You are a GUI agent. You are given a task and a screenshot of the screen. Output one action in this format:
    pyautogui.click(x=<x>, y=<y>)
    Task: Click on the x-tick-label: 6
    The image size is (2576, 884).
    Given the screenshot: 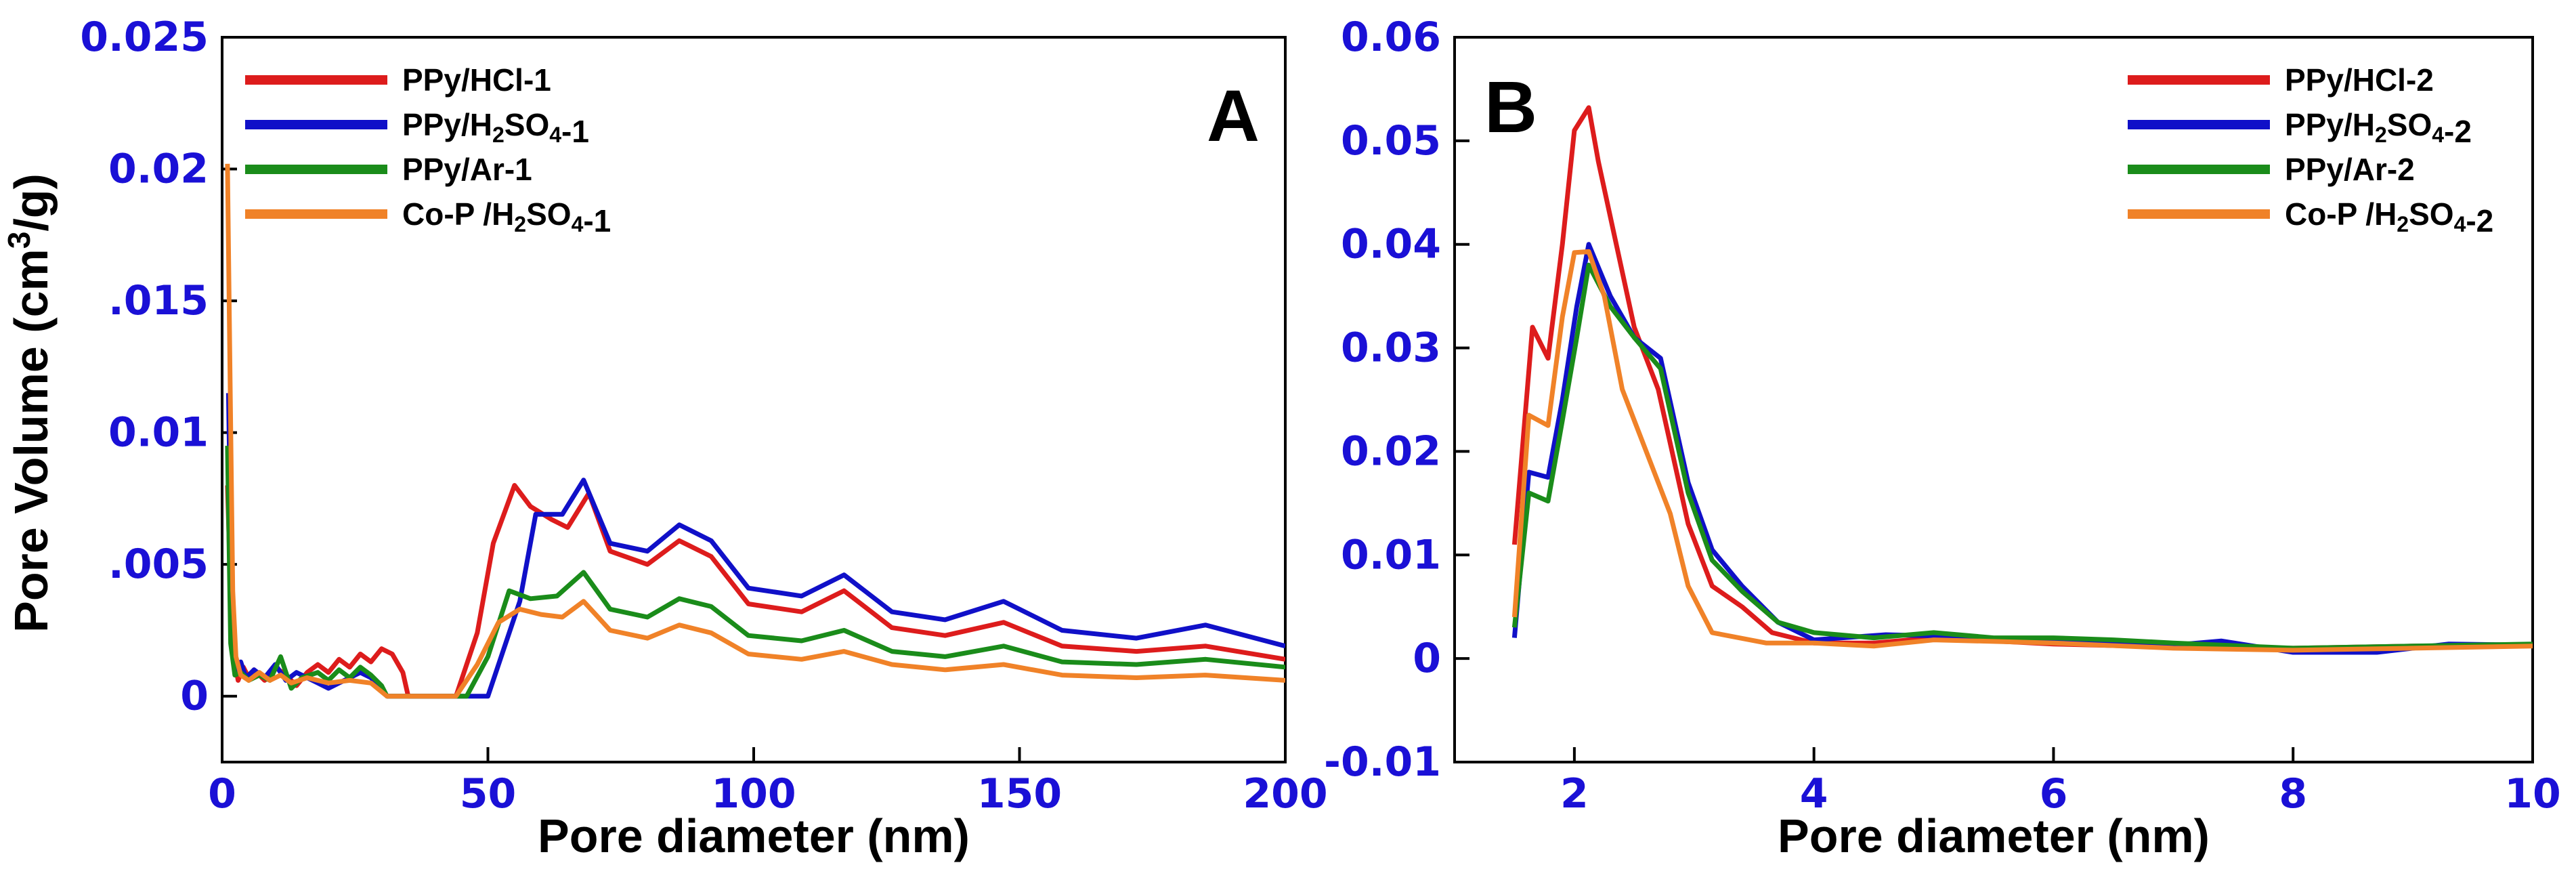 What is the action you would take?
    pyautogui.click(x=2054, y=794)
    